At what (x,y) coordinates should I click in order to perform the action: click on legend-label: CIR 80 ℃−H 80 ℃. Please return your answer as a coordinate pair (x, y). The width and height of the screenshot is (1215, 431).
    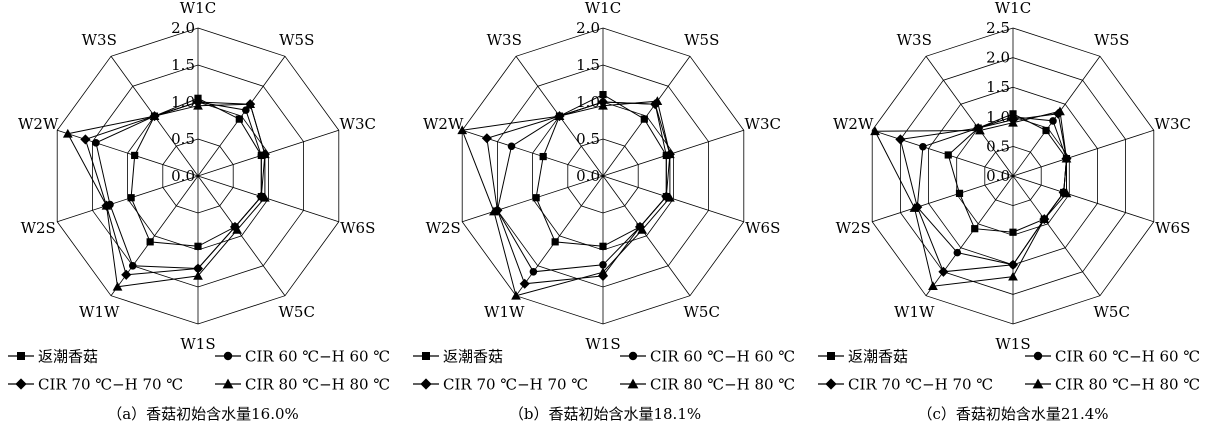
    Looking at the image, I should click on (317, 385).